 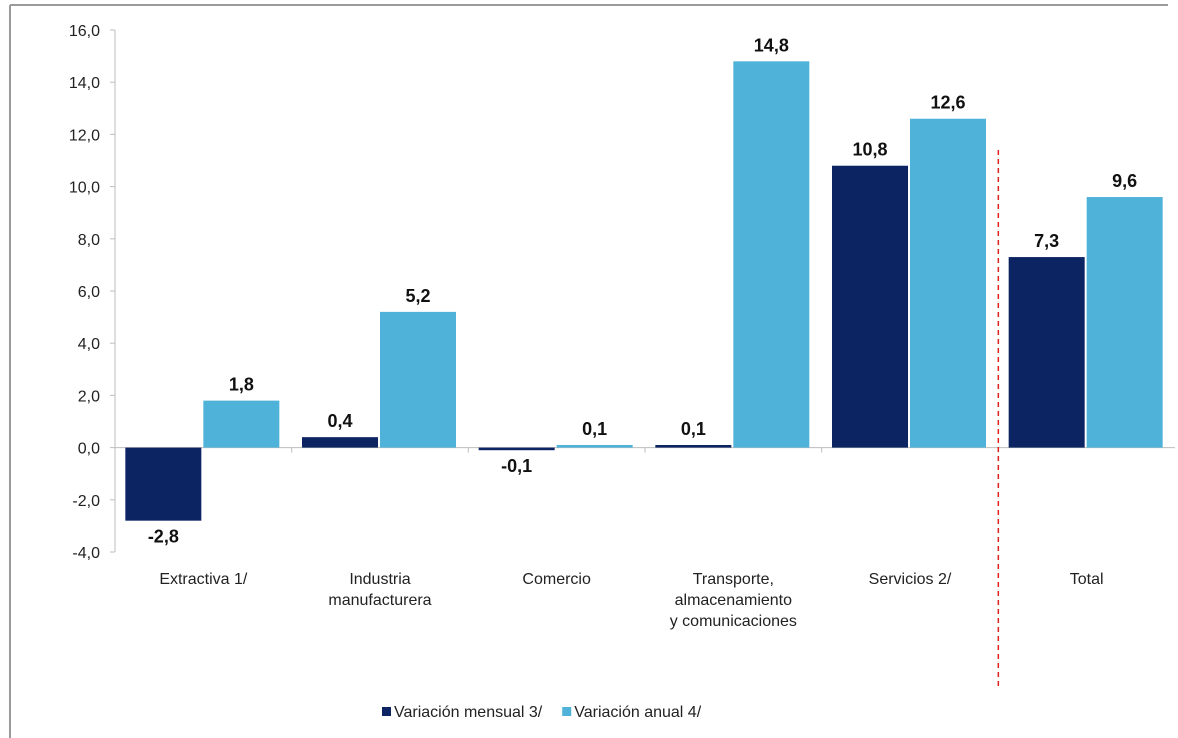 What do you see at coordinates (556, 579) in the screenshot?
I see `category-label: Comercio` at bounding box center [556, 579].